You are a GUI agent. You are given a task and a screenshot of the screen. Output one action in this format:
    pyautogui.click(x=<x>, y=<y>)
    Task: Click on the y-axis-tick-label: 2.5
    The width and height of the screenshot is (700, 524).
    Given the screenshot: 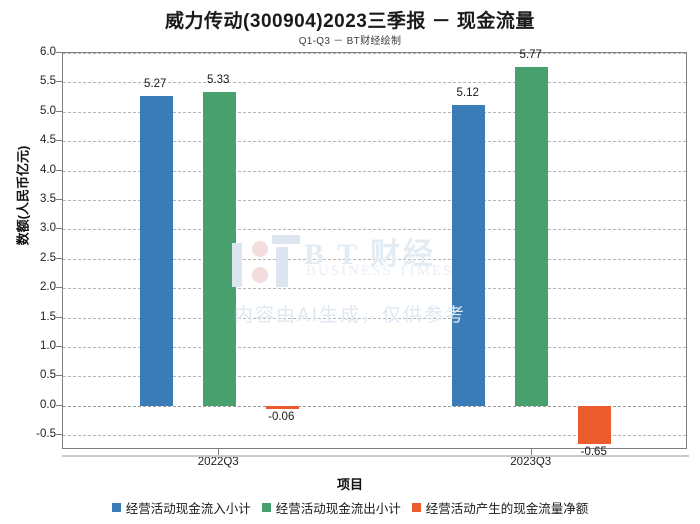 What is the action you would take?
    pyautogui.click(x=48, y=257)
    